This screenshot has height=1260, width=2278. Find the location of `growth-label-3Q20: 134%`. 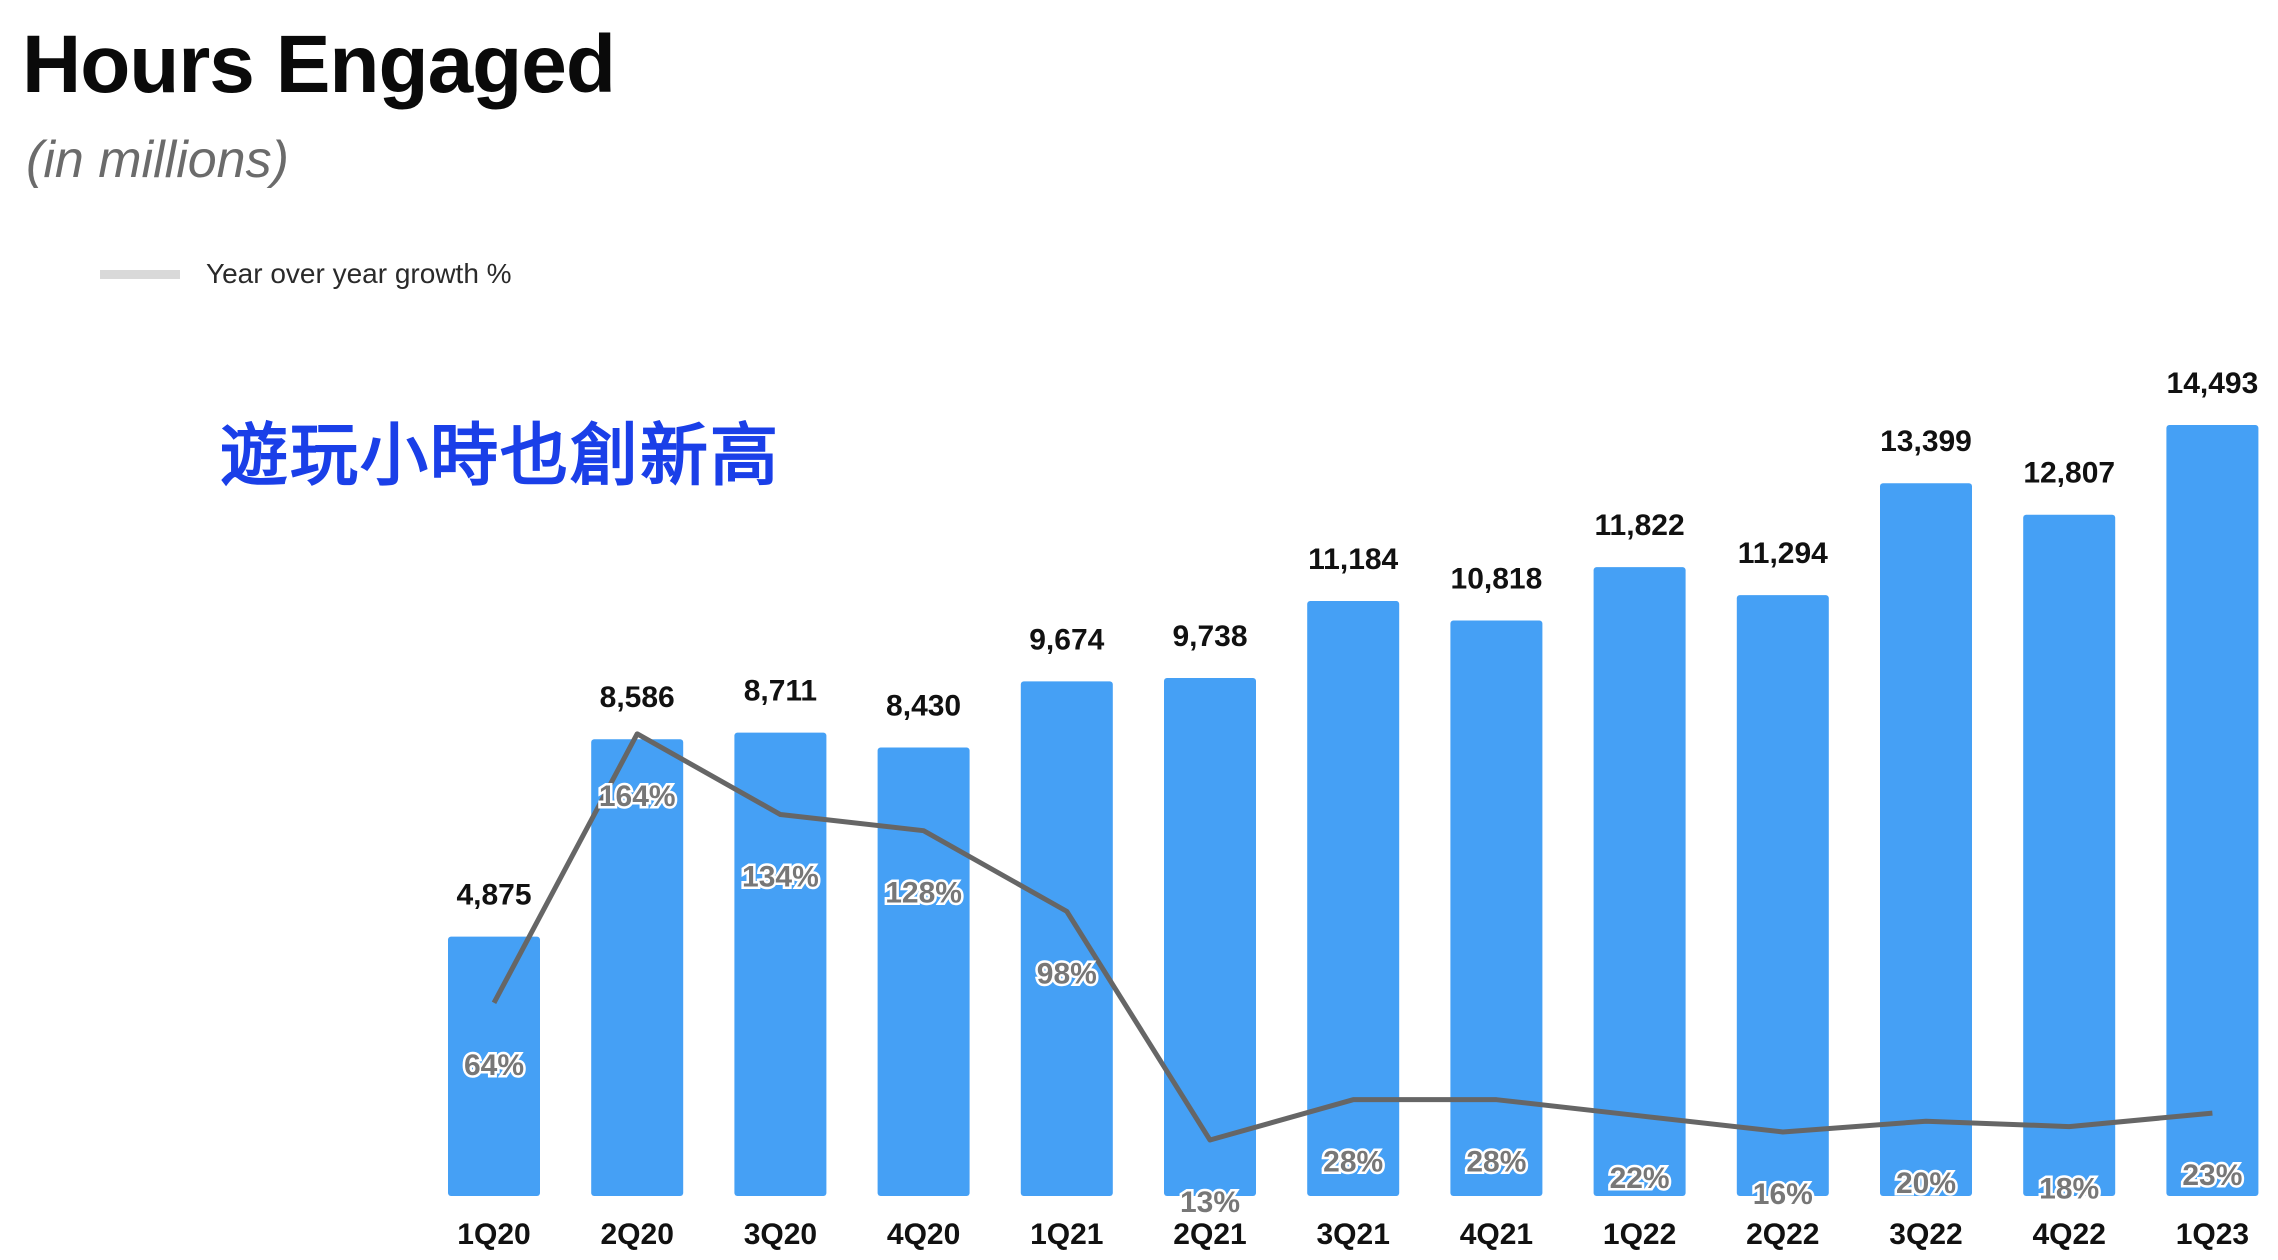

growth-label-3Q20: 134% is located at coordinates (780, 877).